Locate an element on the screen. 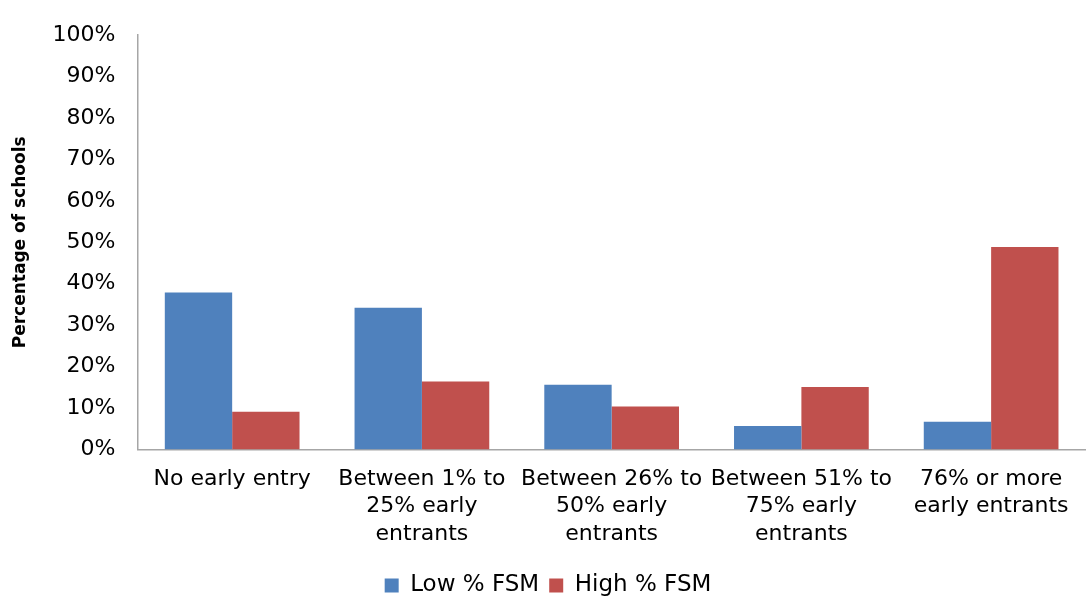 The height and width of the screenshot is (607, 1086). legend-label: High % FSM is located at coordinates (643, 583).